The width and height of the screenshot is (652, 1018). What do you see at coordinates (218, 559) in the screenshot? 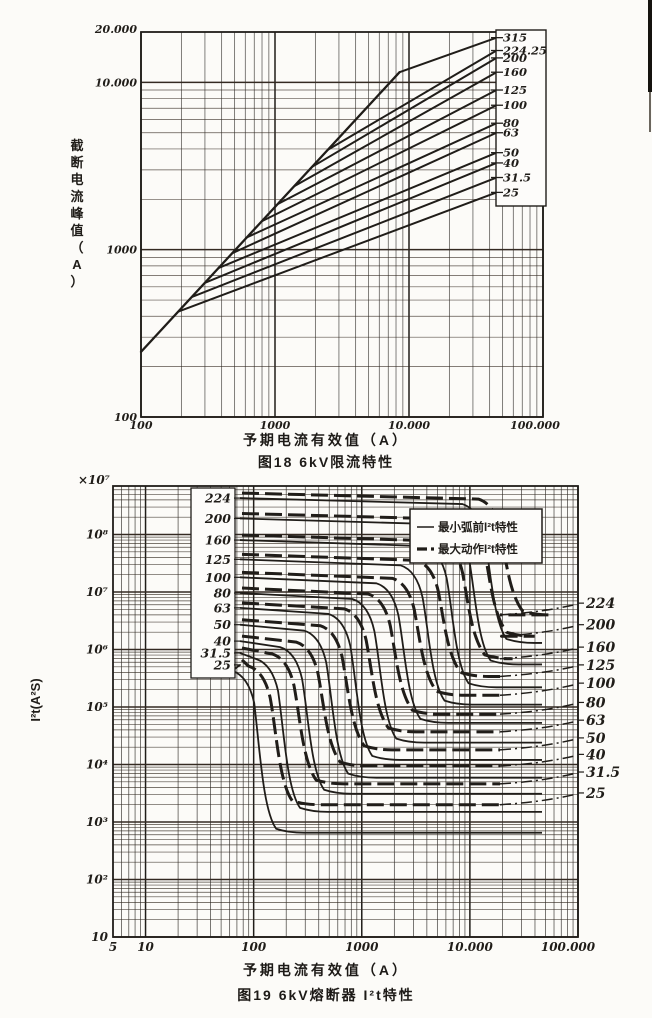
I see `fig19-left-label: 125` at bounding box center [218, 559].